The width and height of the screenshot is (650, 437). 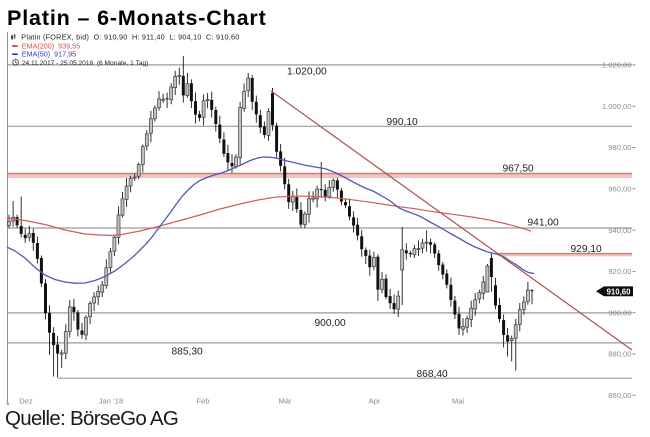 I want to click on svg-text: EMA(50) 917,95, so click(x=49, y=54).